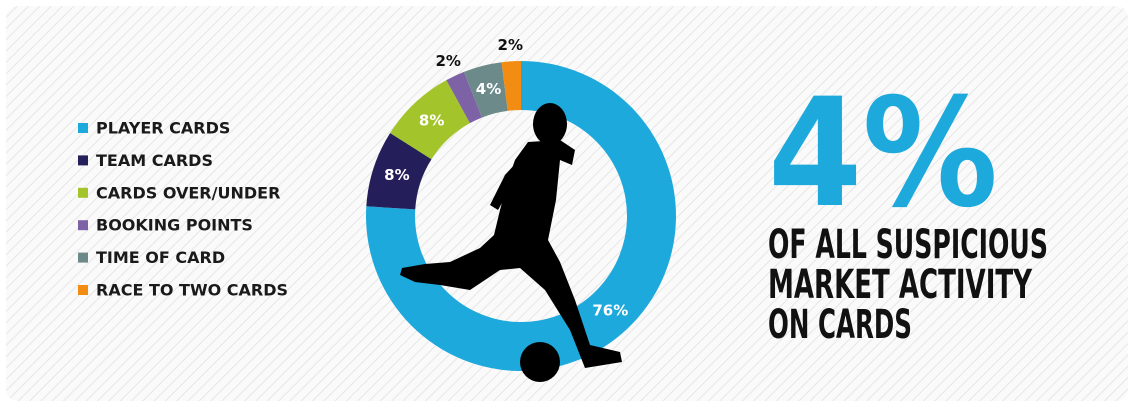  I want to click on legend-label: PLAYER CARDS, so click(163, 128).